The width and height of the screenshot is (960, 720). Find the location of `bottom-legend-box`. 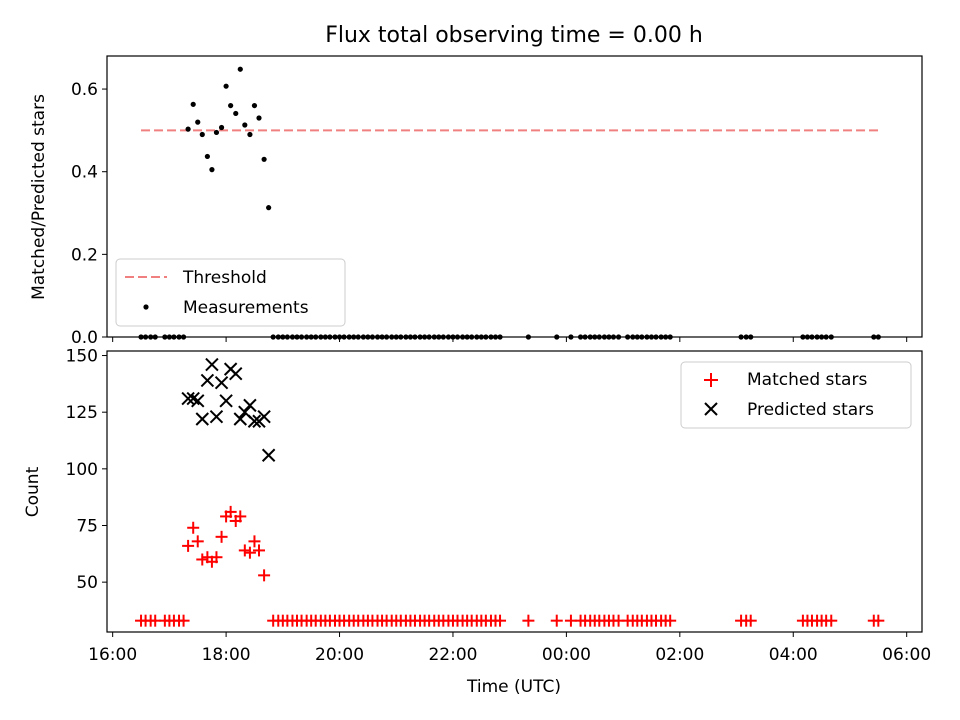

bottom-legend-box is located at coordinates (796, 395).